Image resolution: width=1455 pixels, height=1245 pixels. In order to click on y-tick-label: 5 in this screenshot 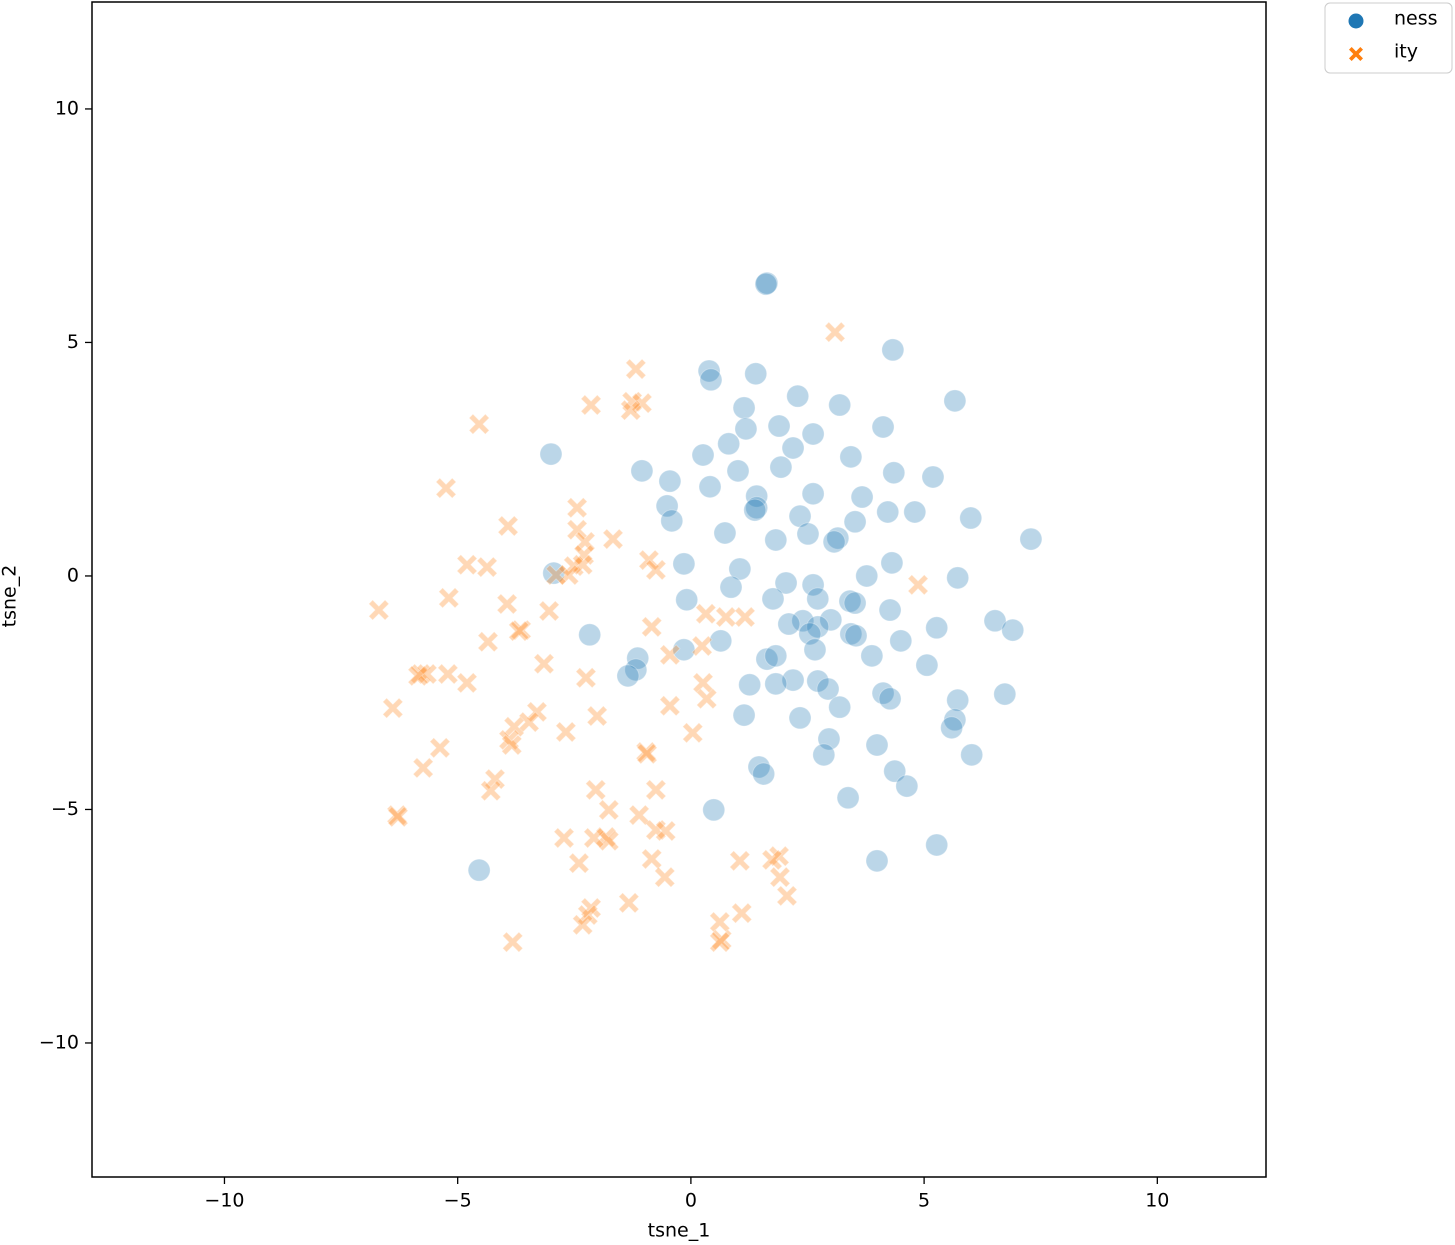, I will do `click(73, 342)`.